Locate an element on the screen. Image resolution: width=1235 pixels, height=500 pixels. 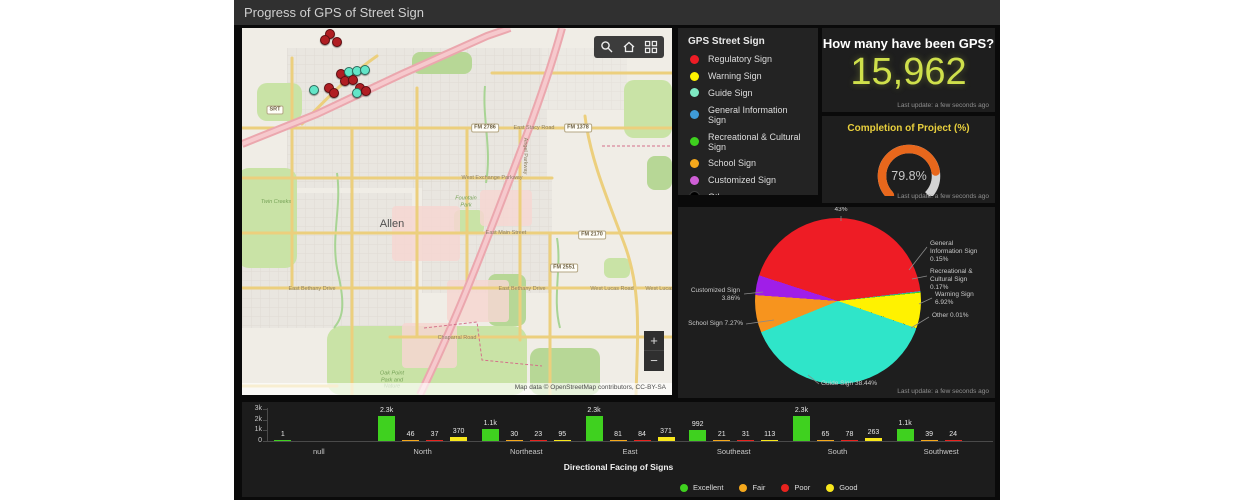
map-home-button is located at coordinates (629, 47).